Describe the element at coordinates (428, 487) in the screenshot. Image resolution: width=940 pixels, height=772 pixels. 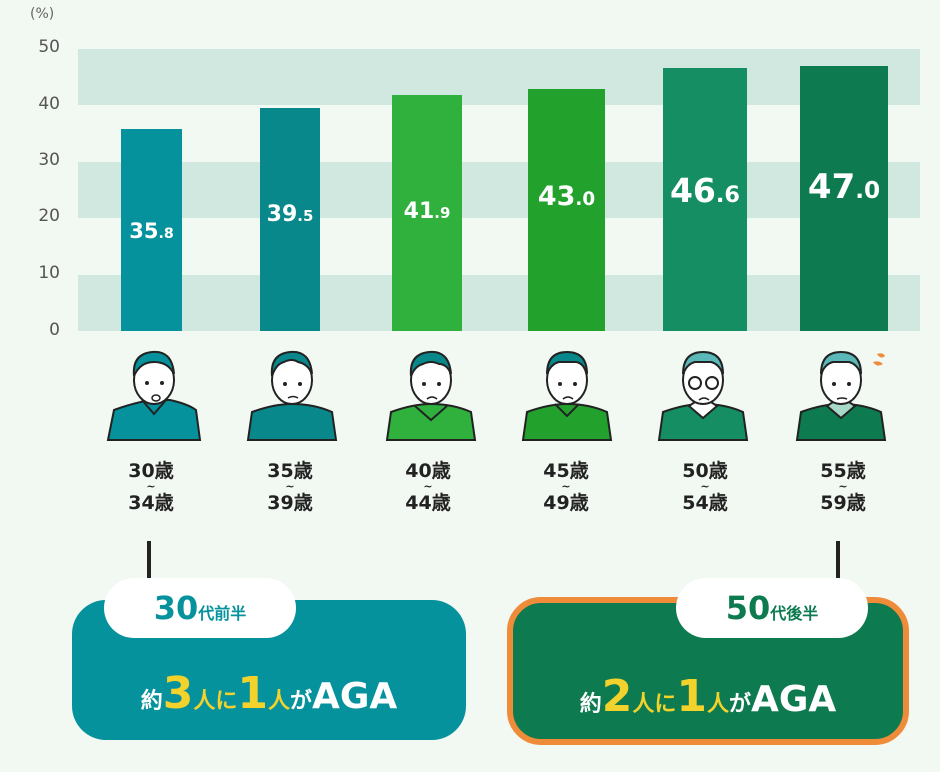
I see `age-label-40-44: 40歳 ~44歳` at that location.